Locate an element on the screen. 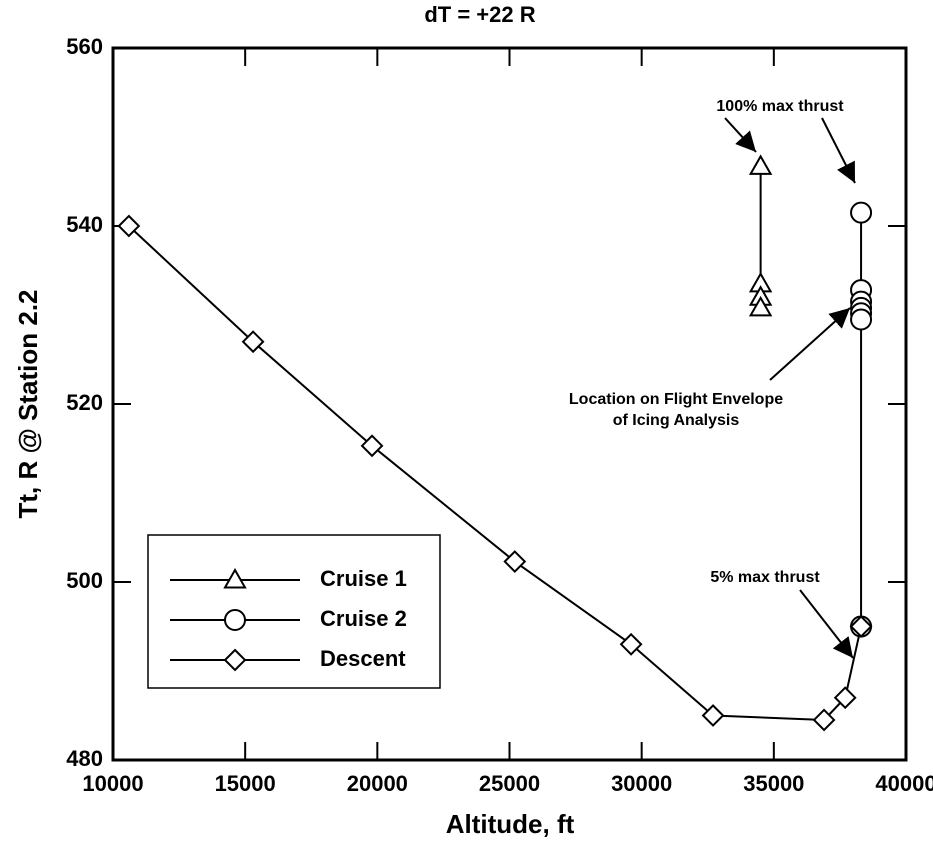  annotation: Location on Flight Envelope is located at coordinates (676, 399).